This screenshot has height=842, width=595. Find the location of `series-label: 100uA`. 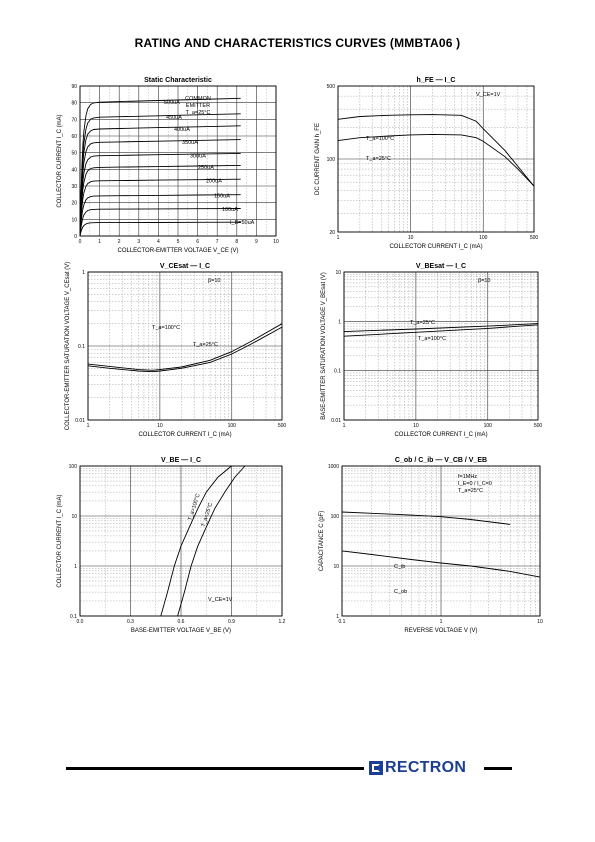

series-label: 100uA is located at coordinates (230, 210).